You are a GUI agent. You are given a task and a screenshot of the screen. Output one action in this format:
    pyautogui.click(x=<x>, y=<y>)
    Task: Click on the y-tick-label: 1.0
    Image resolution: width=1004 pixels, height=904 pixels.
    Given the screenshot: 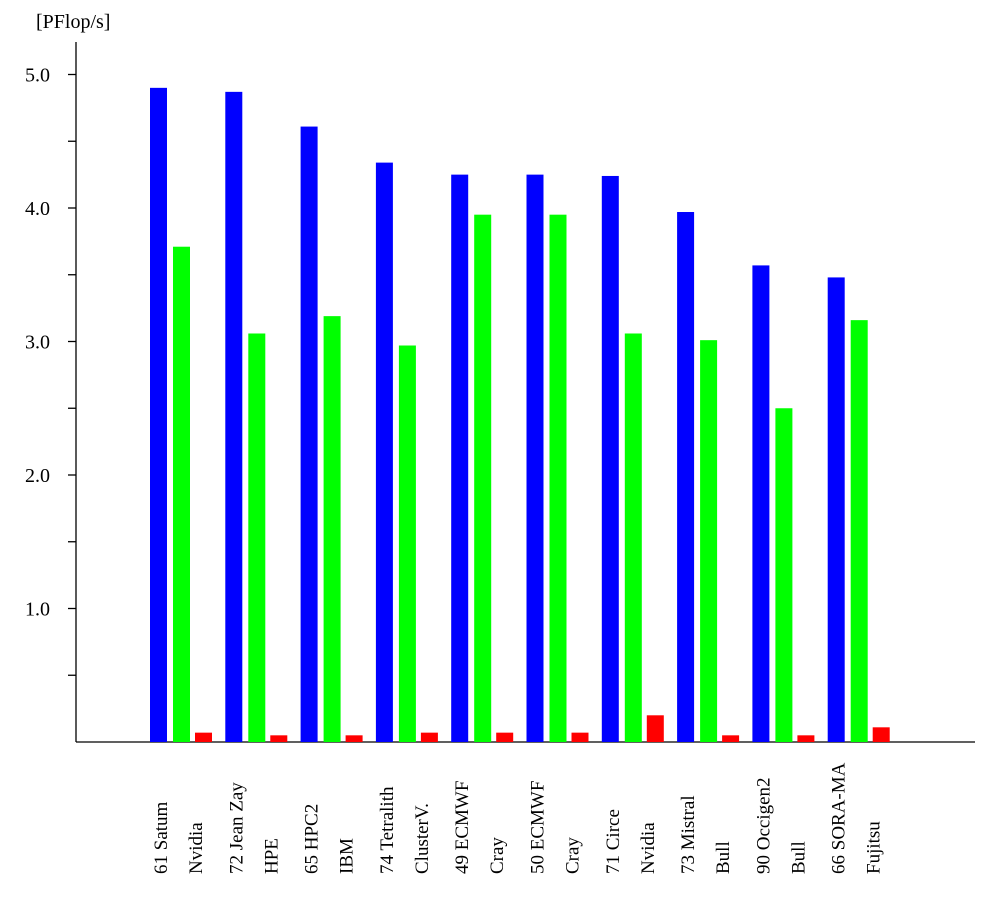 What is the action you would take?
    pyautogui.click(x=37, y=610)
    